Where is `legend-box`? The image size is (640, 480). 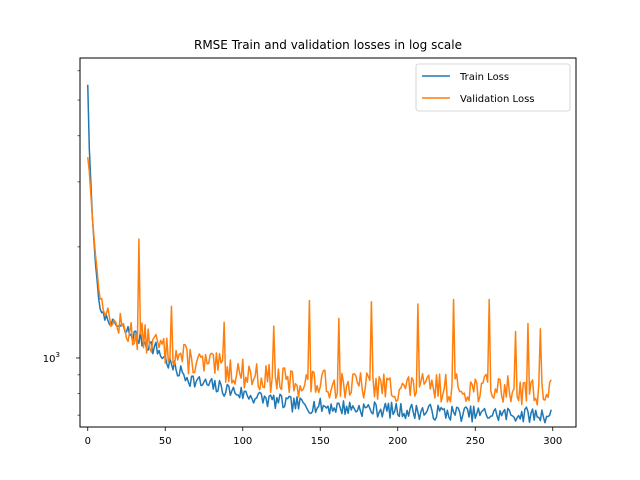
legend-box is located at coordinates (493, 87).